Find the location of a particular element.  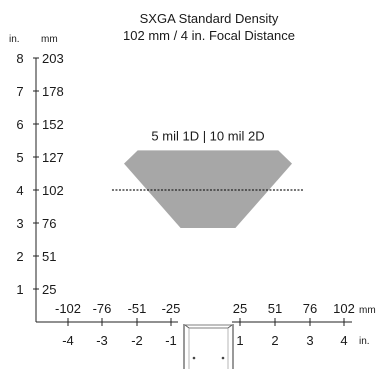

x-tick-label-in: -2 is located at coordinates (137, 340).